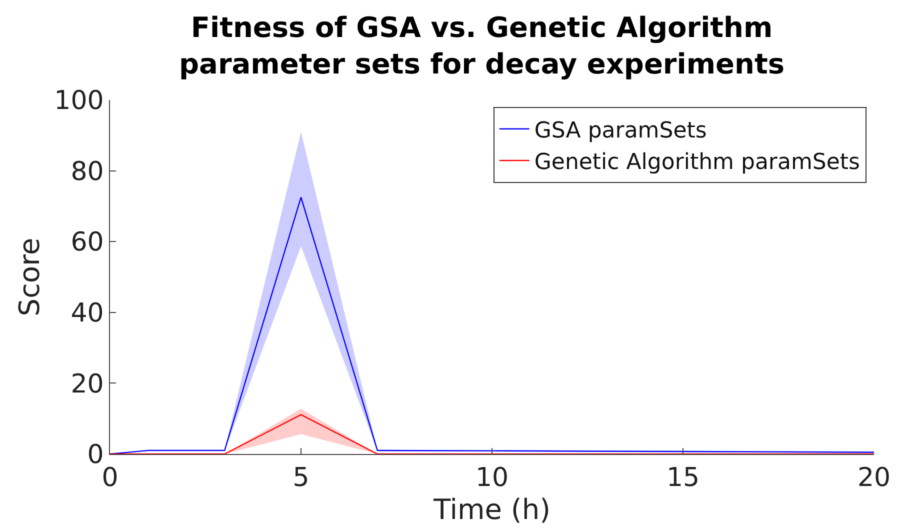 Image resolution: width=909 pixels, height=529 pixels. I want to click on y-axis-title: Score, so click(29, 277).